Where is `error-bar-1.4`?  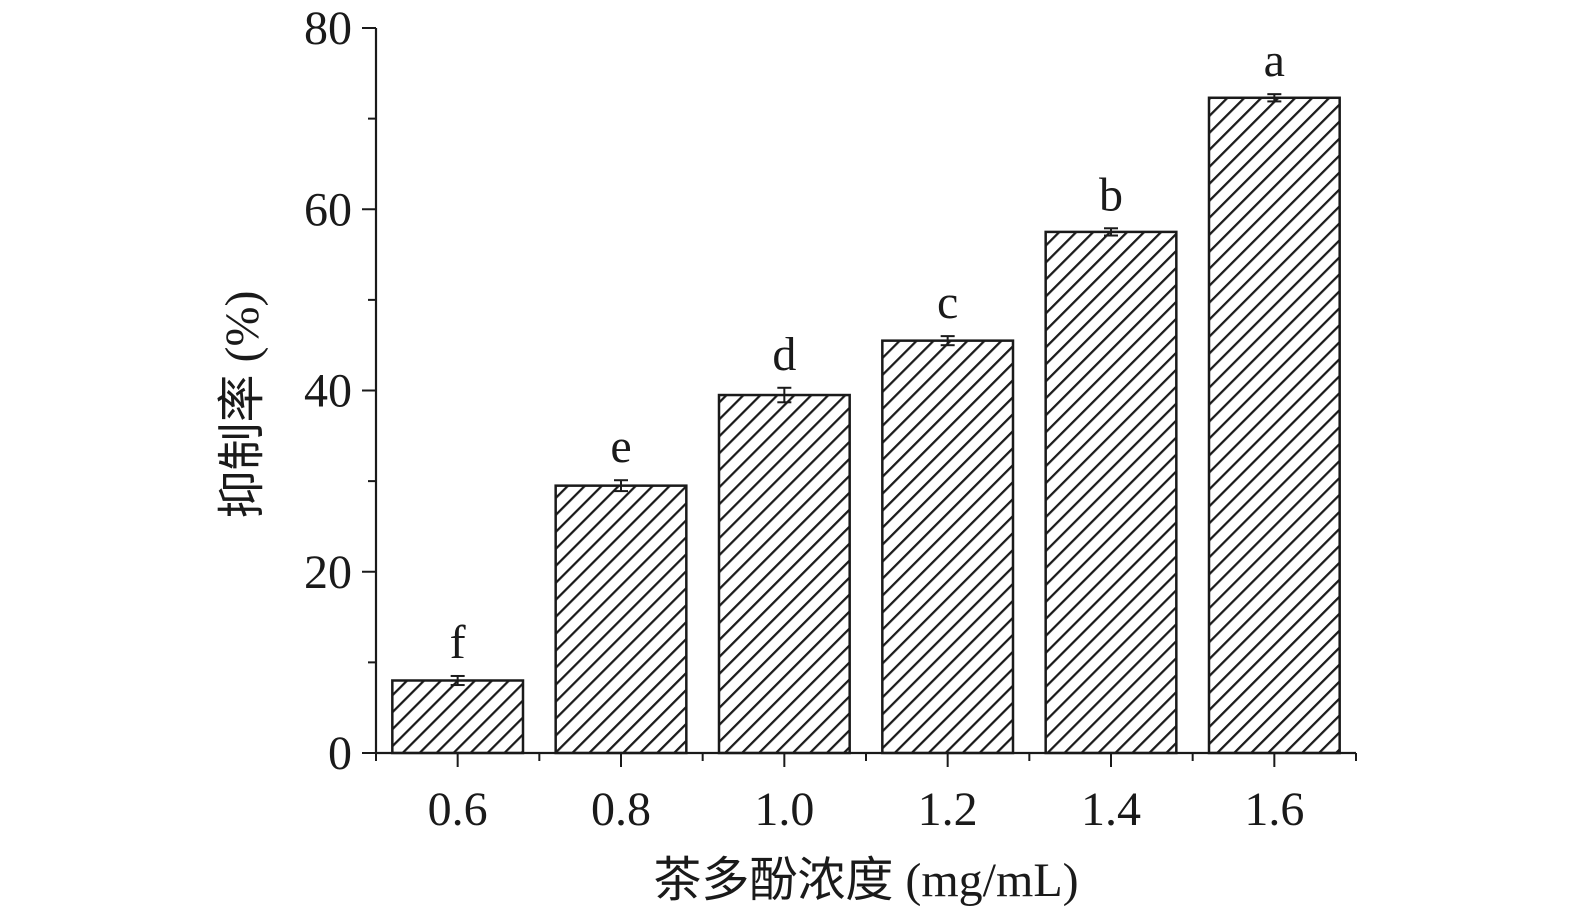 error-bar-1.4 is located at coordinates (1111, 232).